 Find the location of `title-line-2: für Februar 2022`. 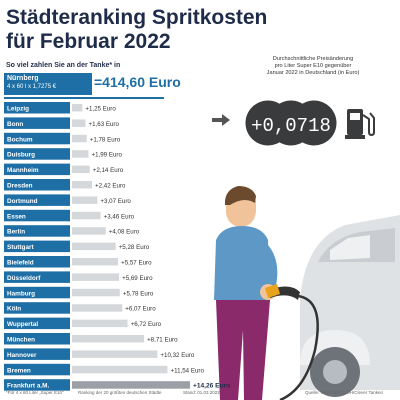

title-line-2: für Februar 2022 is located at coordinates (88, 41).